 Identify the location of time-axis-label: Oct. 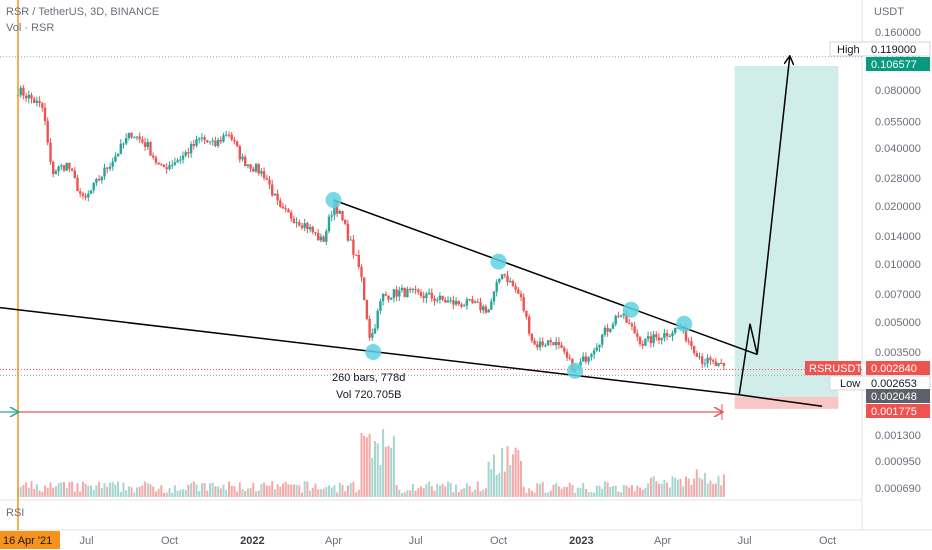
(169, 541).